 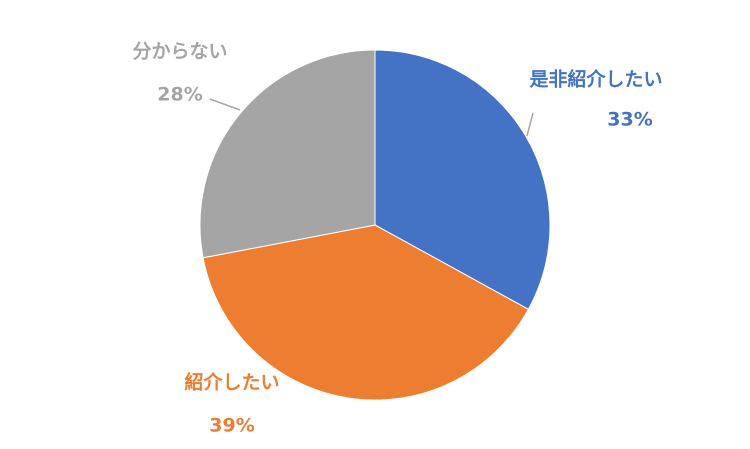 I want to click on category-label: 是非紹介したい, so click(x=595, y=79).